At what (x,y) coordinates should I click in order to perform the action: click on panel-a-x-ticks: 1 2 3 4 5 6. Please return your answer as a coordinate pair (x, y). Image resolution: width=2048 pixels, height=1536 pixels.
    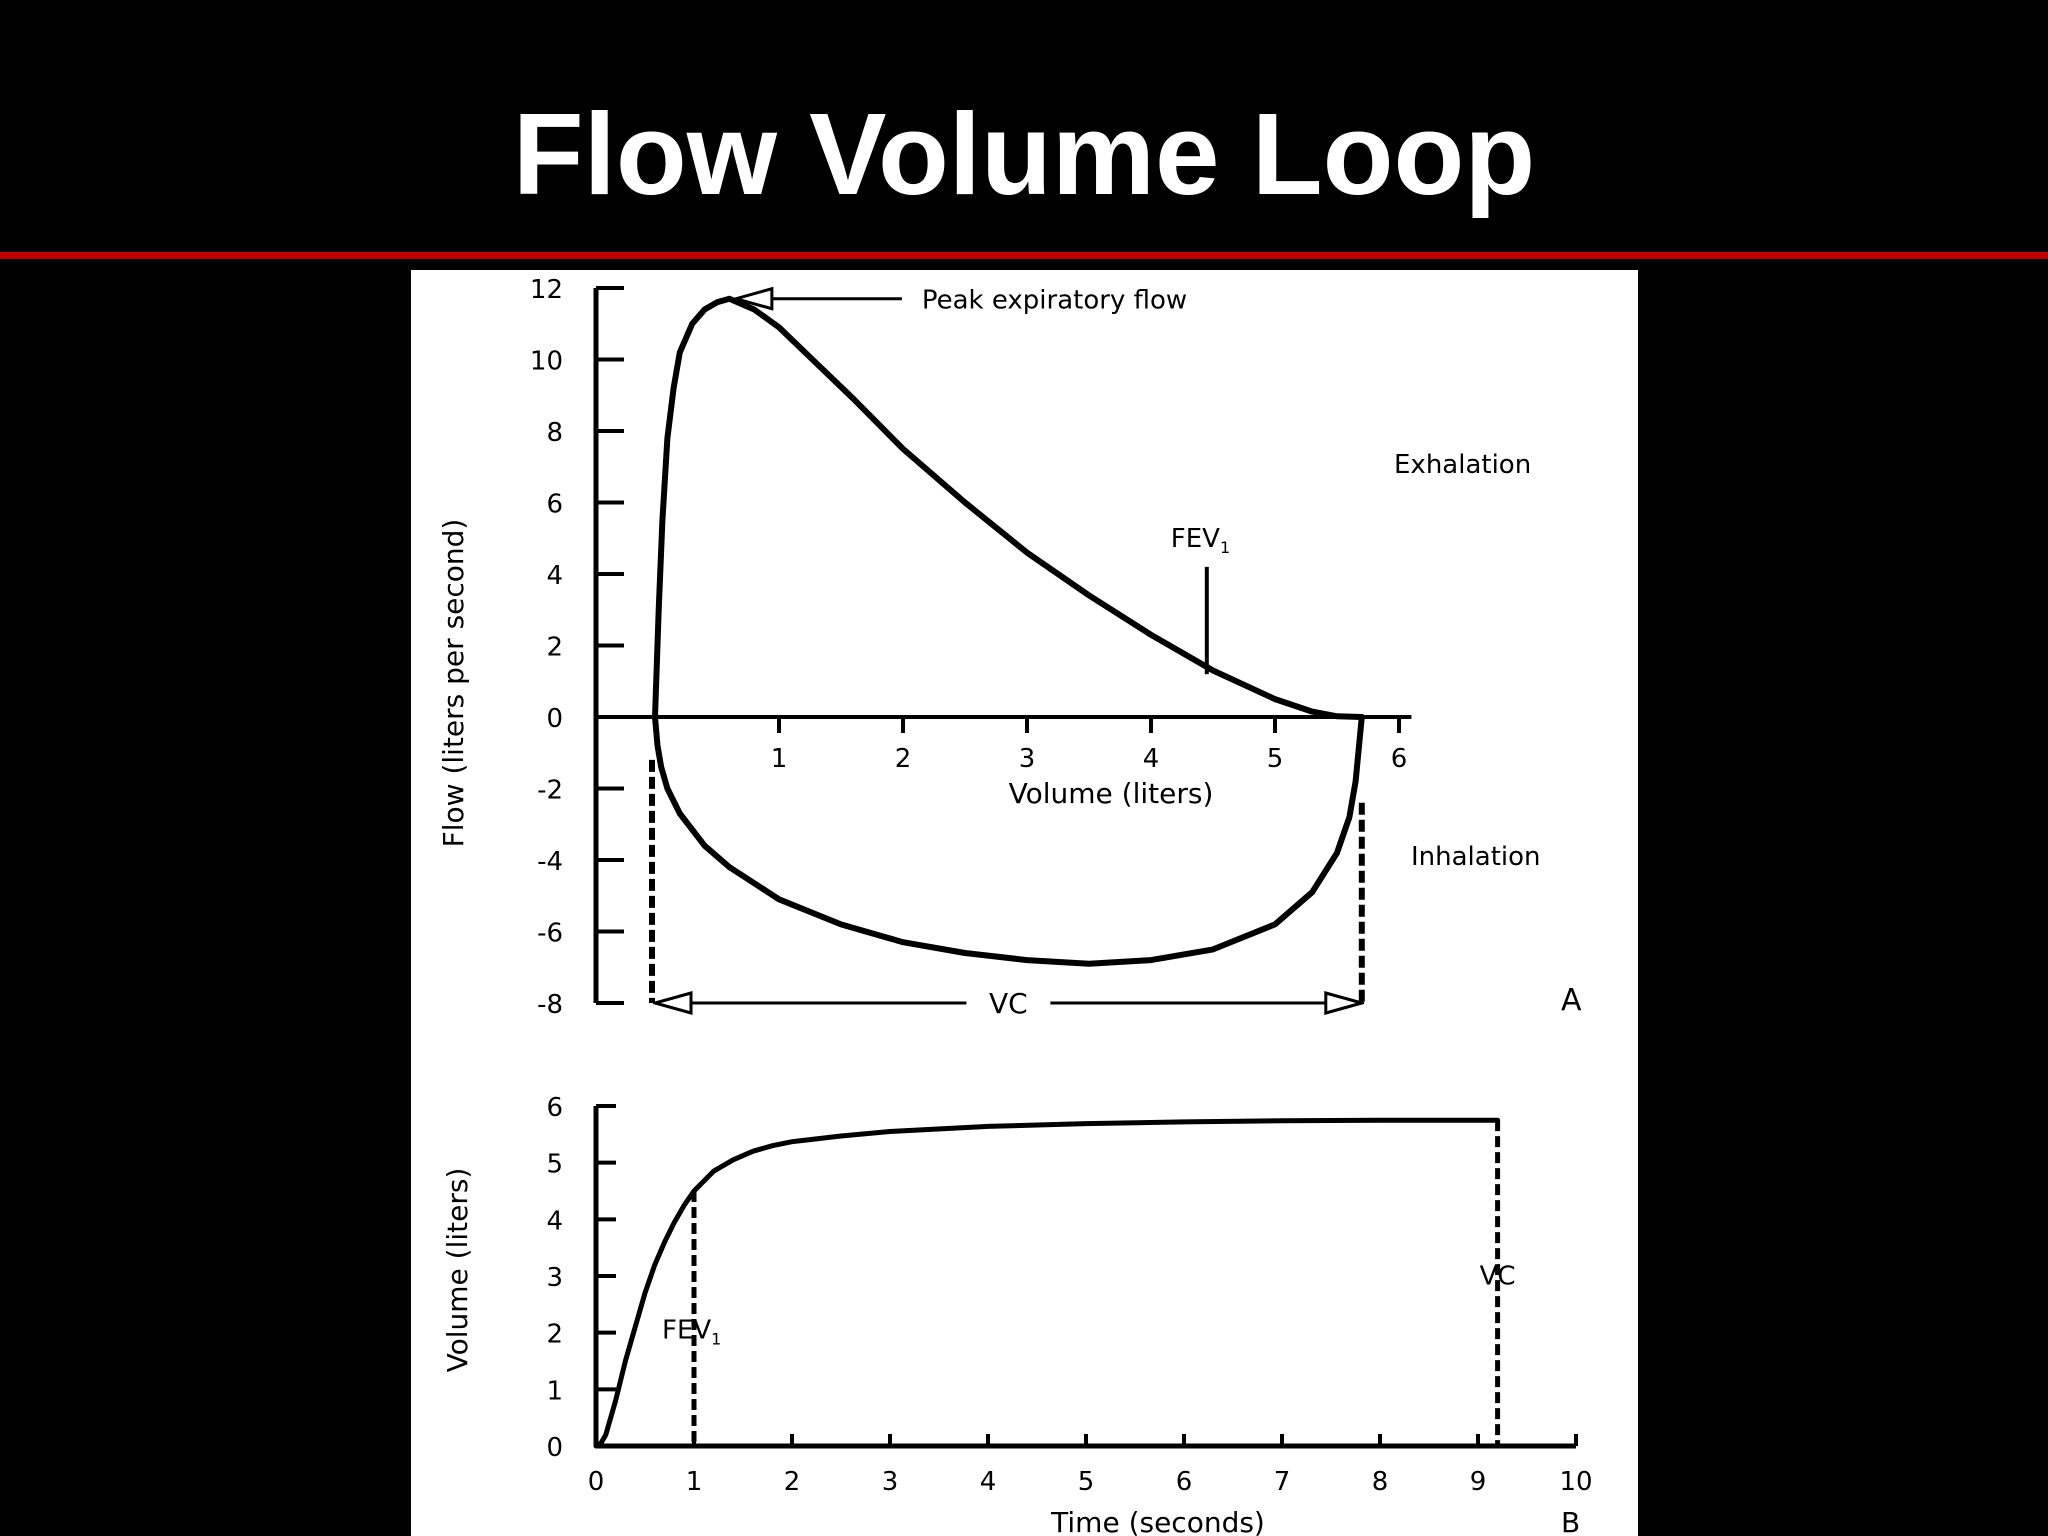
    Looking at the image, I should click on (1089, 745).